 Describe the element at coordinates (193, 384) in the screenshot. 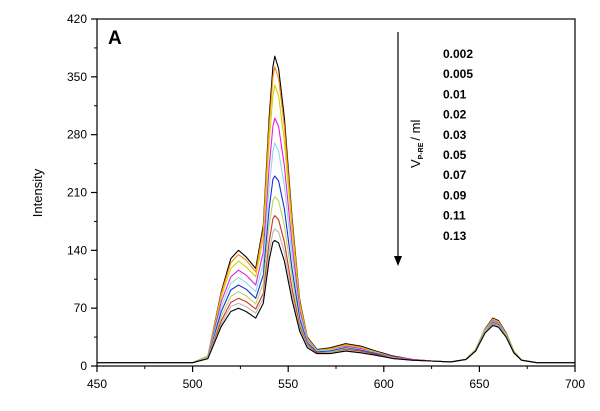

I see `x-tick-label: 500` at that location.